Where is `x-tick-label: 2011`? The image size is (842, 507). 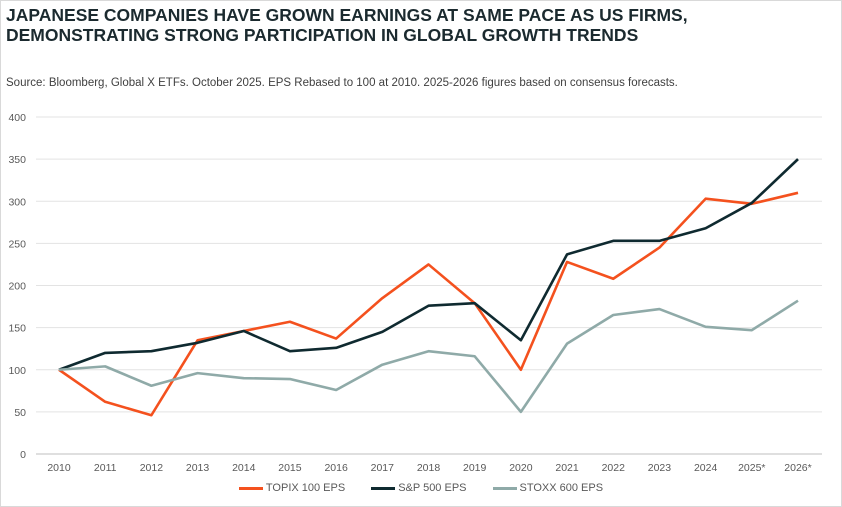 x-tick-label: 2011 is located at coordinates (105, 468).